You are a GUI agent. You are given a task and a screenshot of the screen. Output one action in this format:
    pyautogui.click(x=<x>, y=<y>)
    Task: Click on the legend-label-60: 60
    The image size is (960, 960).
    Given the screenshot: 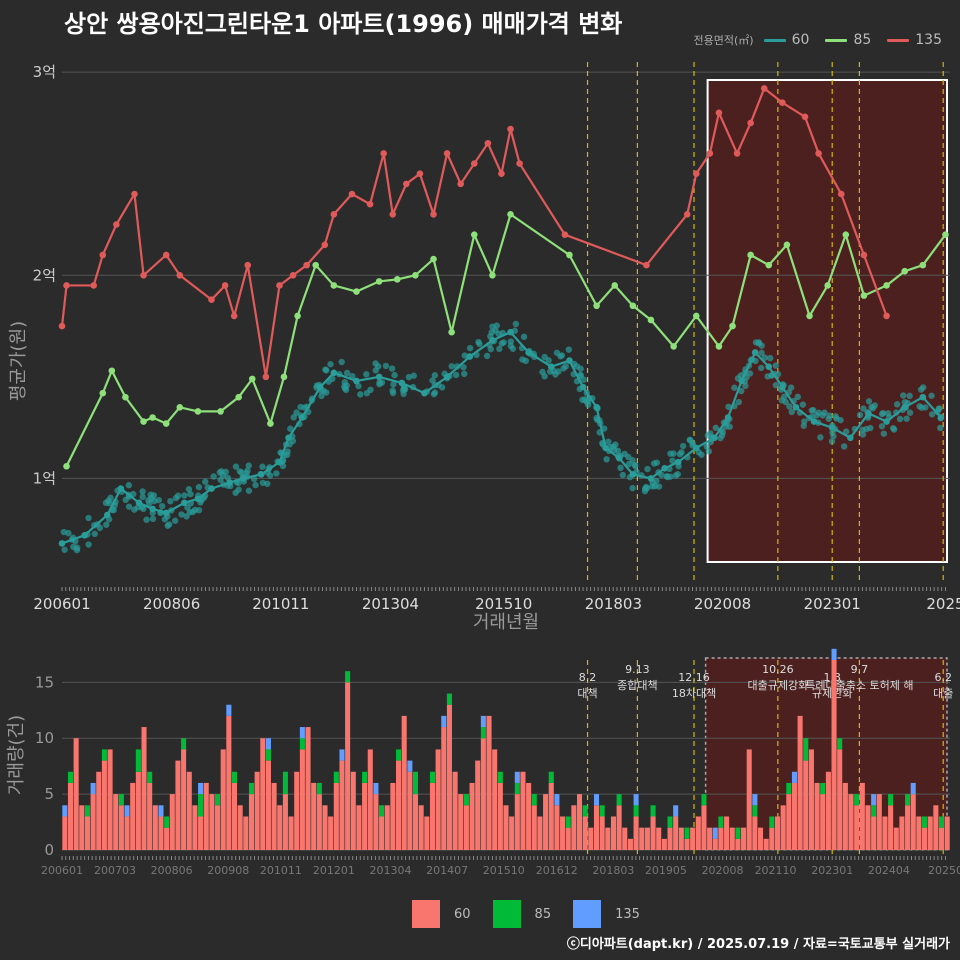 What is the action you would take?
    pyautogui.click(x=800, y=40)
    